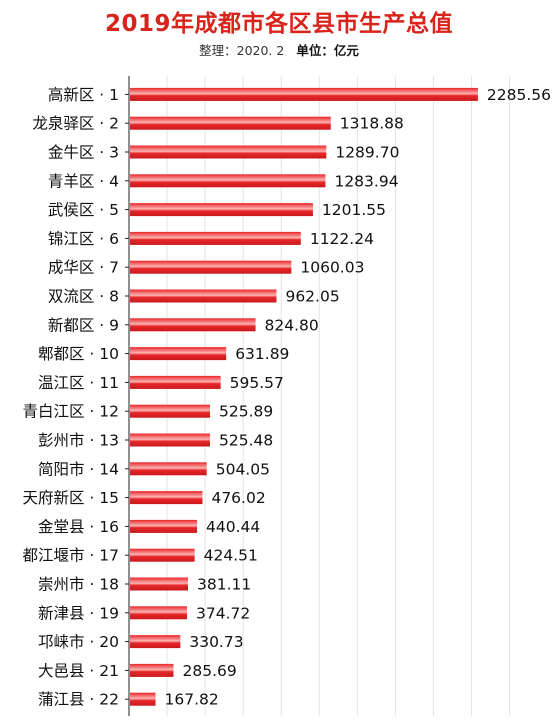 This screenshot has width=558, height=722. What do you see at coordinates (223, 613) in the screenshot?
I see `value-label: 374.72` at bounding box center [223, 613].